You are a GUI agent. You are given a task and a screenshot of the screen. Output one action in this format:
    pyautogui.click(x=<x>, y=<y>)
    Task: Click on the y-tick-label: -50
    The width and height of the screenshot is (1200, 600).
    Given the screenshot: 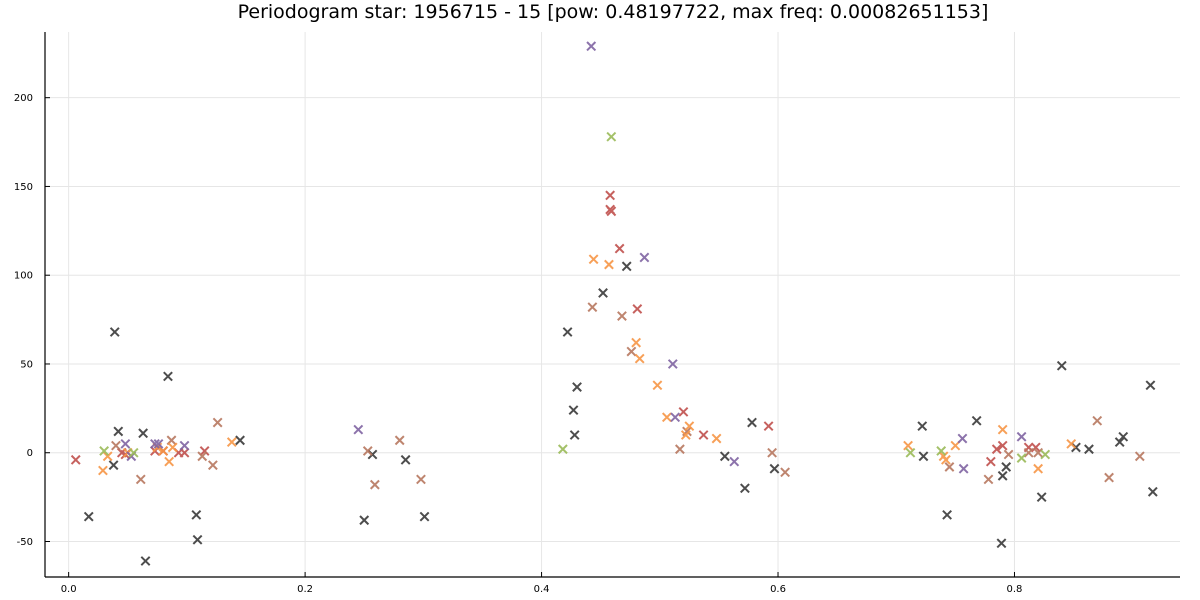 What is the action you would take?
    pyautogui.click(x=25, y=542)
    